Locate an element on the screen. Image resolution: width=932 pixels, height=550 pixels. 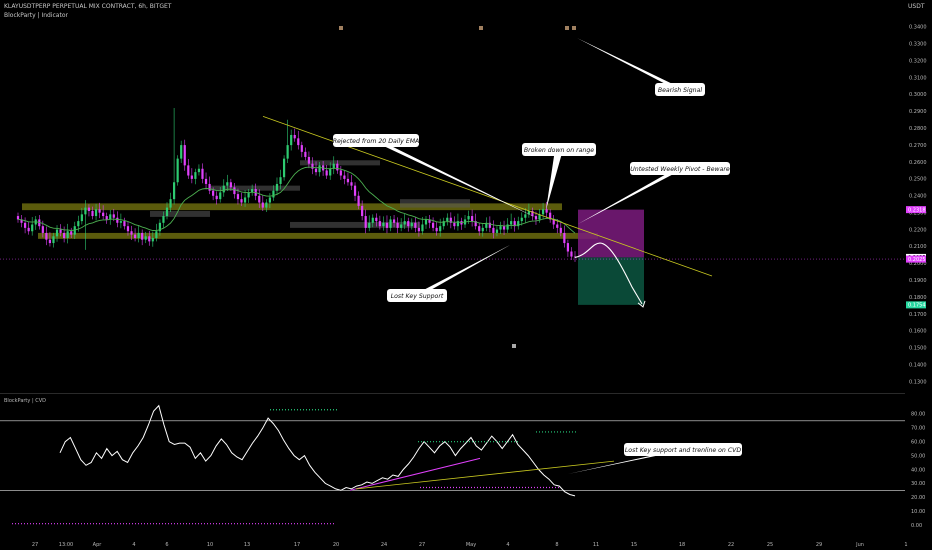
price-tick-label: 0.2000 is located at coordinates (918, 264).